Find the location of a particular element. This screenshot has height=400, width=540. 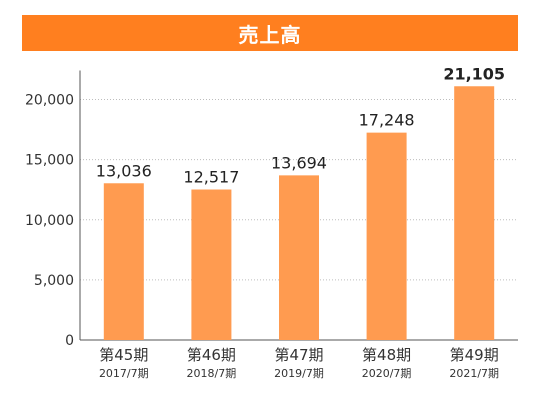

chart-title: 売上高 is located at coordinates (270, 34).